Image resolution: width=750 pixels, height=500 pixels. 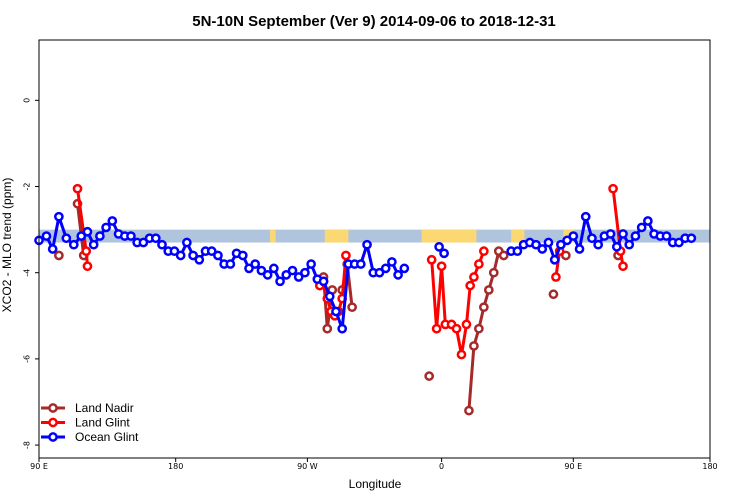 What do you see at coordinates (27, 100) in the screenshot?
I see `y-tick-label: 0` at bounding box center [27, 100].